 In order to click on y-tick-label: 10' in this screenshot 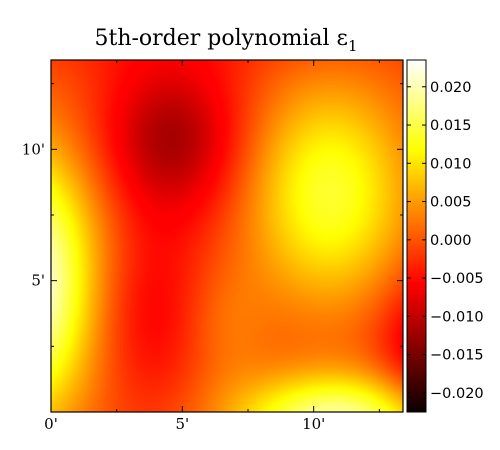, I will do `click(33, 149)`.